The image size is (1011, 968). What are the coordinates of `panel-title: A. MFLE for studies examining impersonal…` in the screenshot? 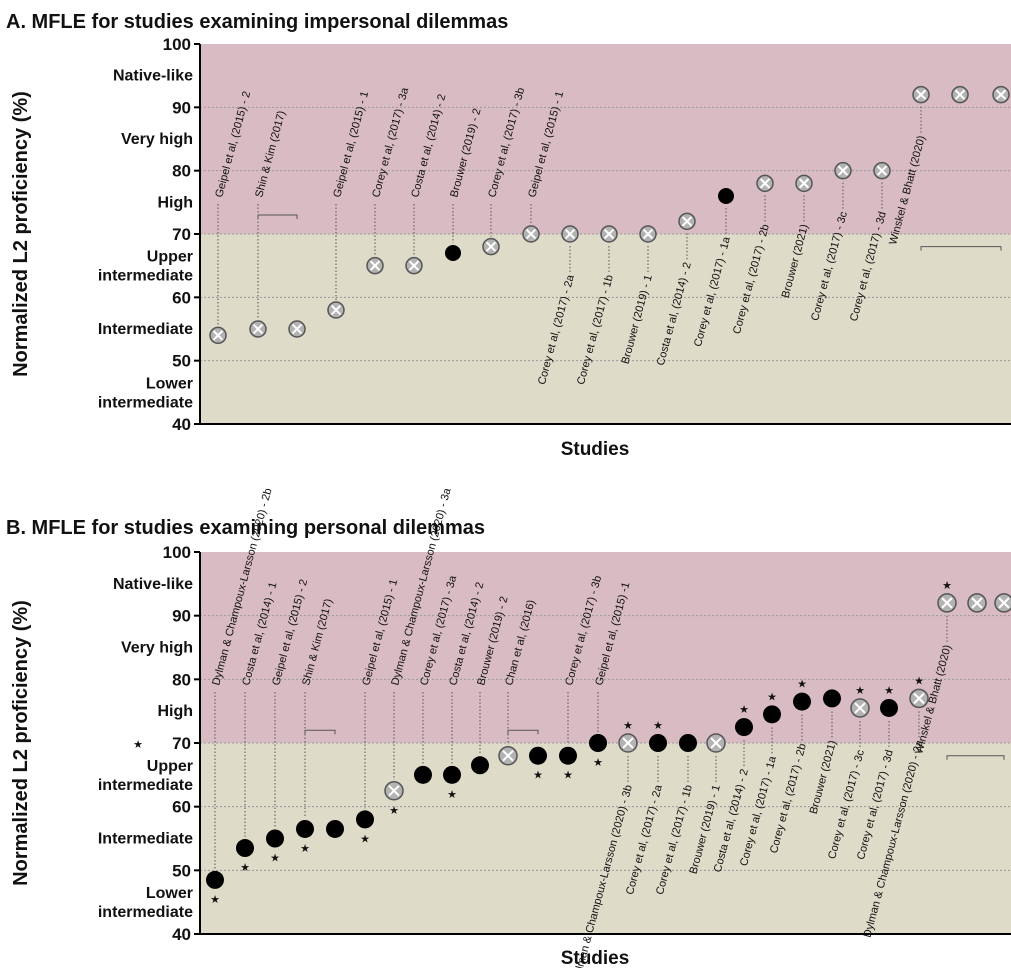 It's located at (257, 22).